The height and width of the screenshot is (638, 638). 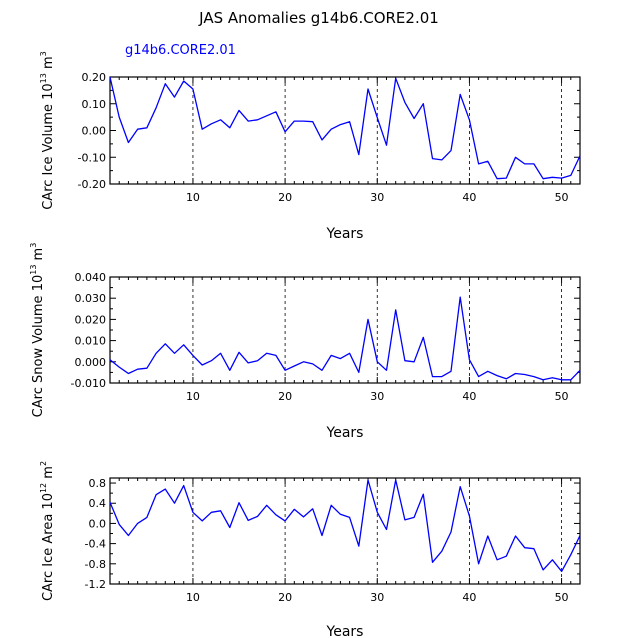 I want to click on y-tick-label: -0.4, so click(x=95, y=544).